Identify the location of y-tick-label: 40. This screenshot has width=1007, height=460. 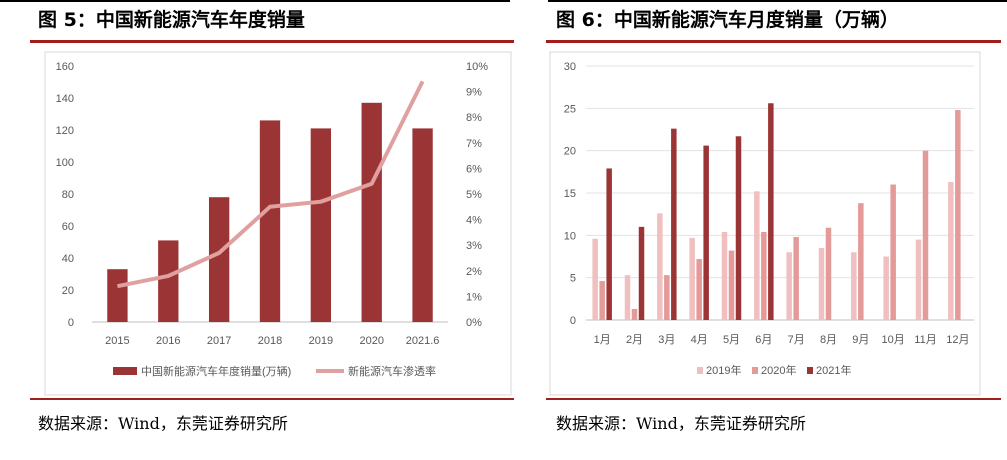
(68, 259).